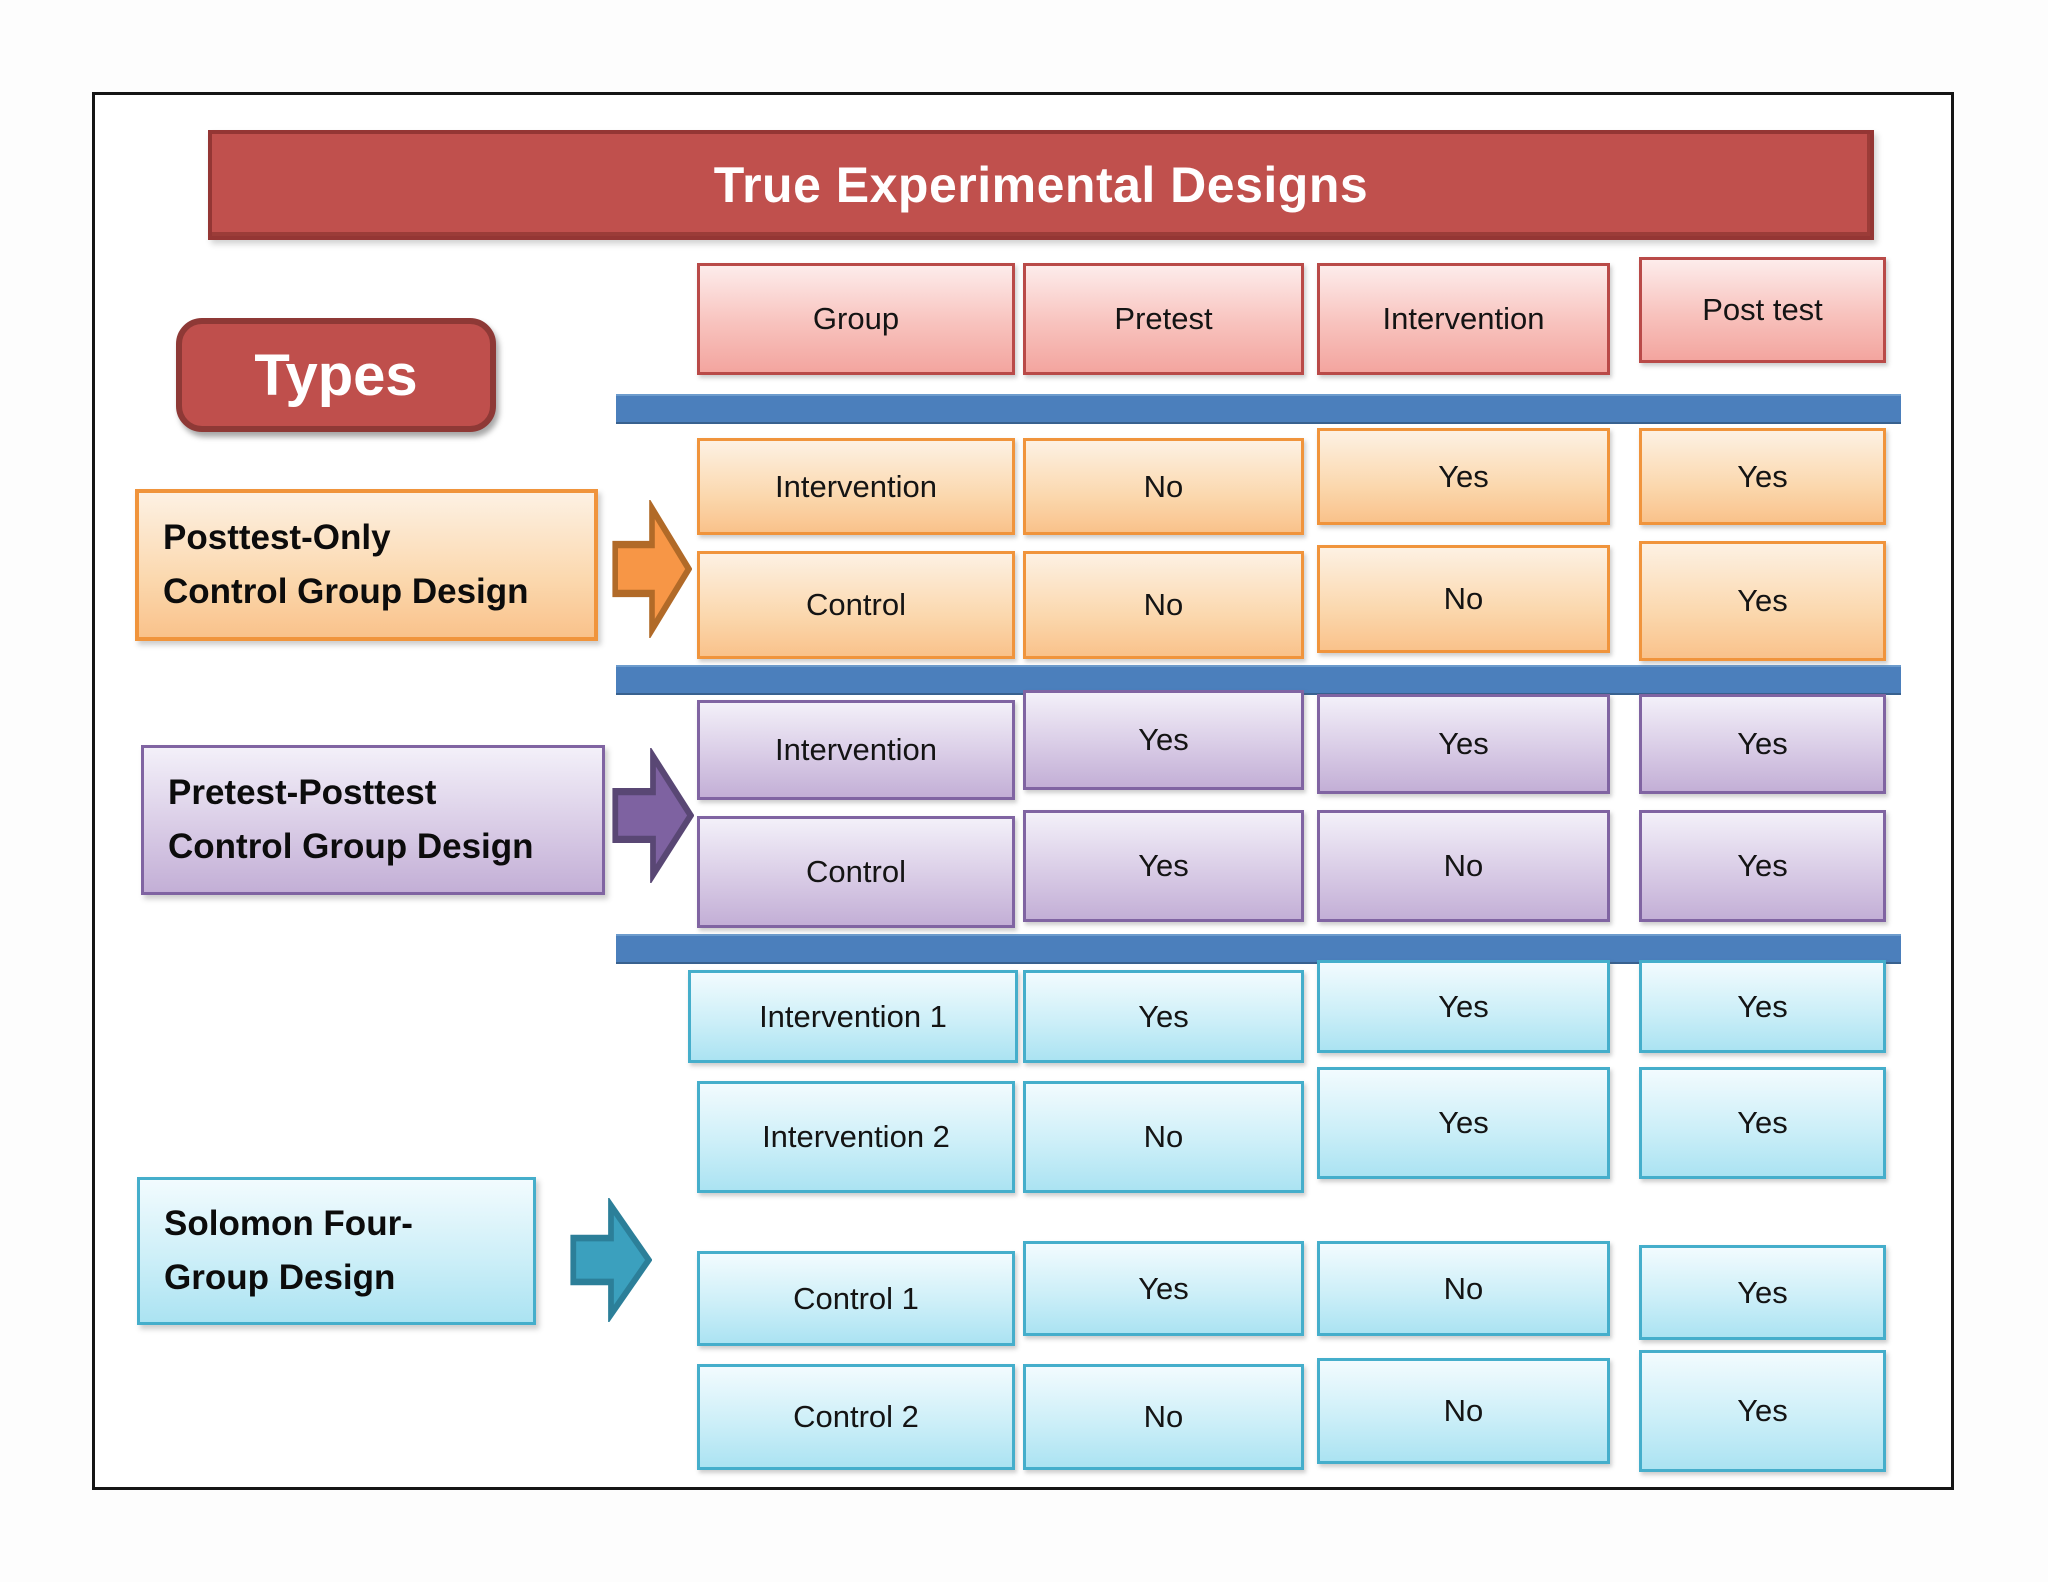 Image resolution: width=2048 pixels, height=1582 pixels. I want to click on column-header-pretest: Pretest, so click(1163, 319).